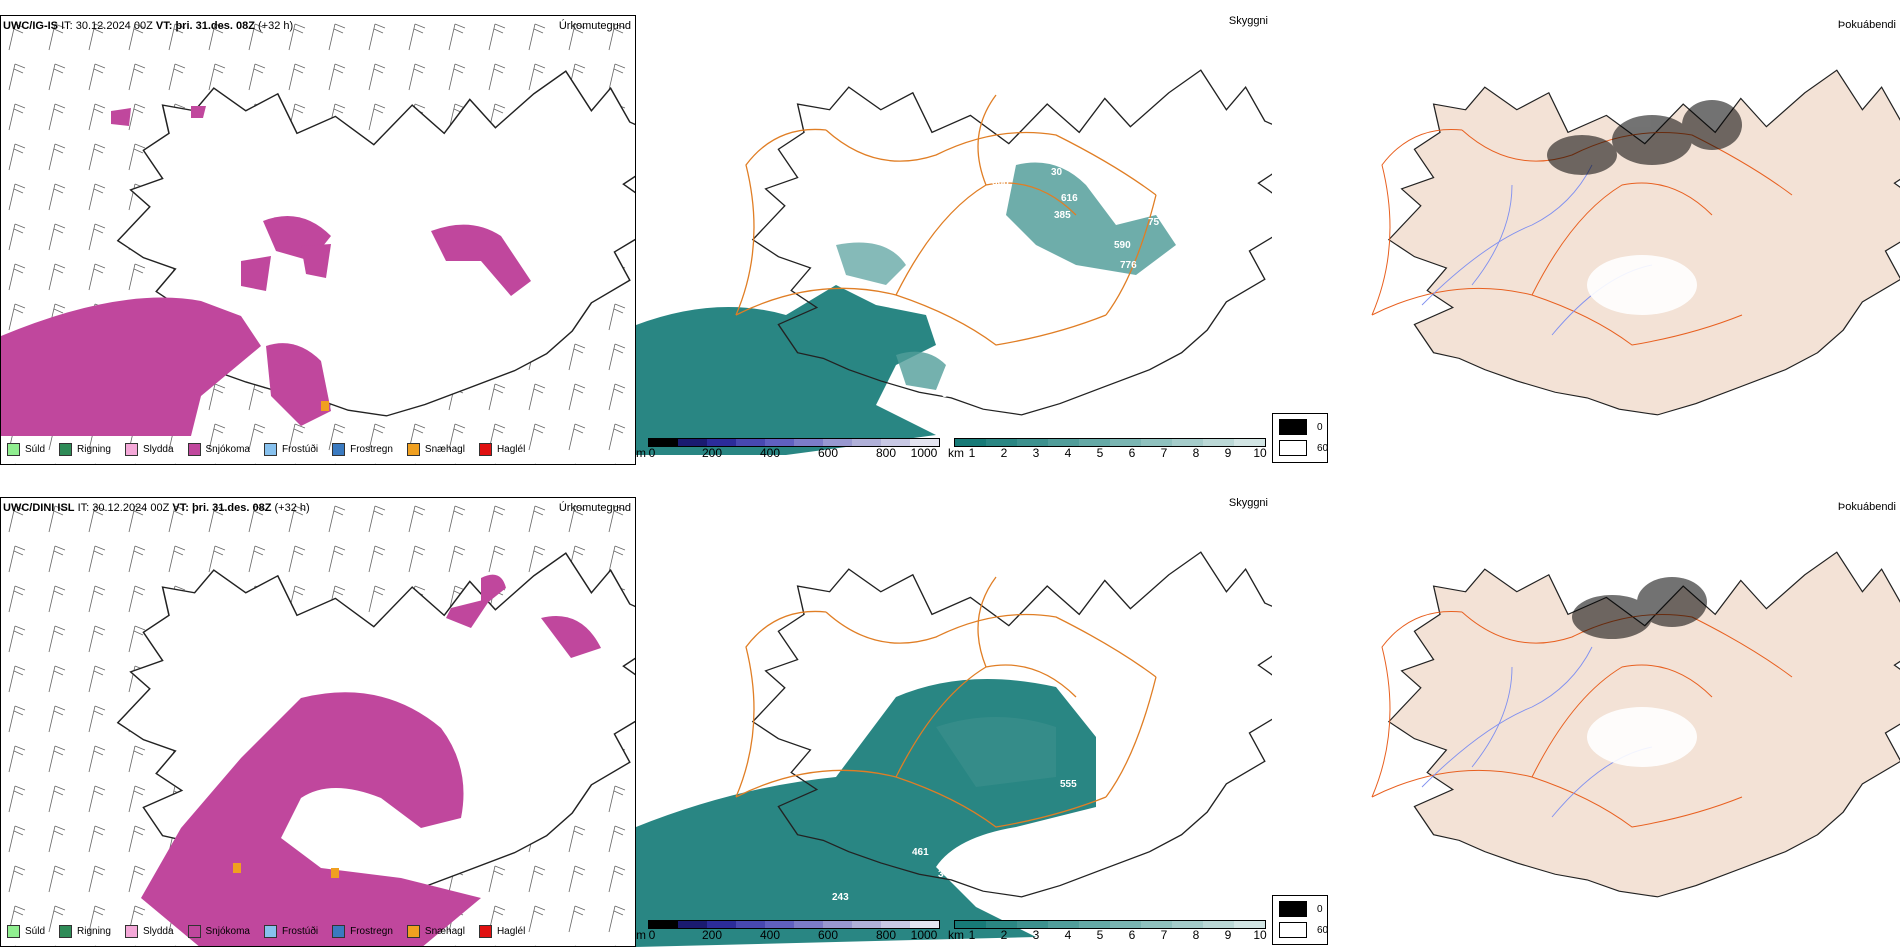 This screenshot has height=950, width=1900. Describe the element at coordinates (1068, 784) in the screenshot. I see `svg-text: 555` at that location.